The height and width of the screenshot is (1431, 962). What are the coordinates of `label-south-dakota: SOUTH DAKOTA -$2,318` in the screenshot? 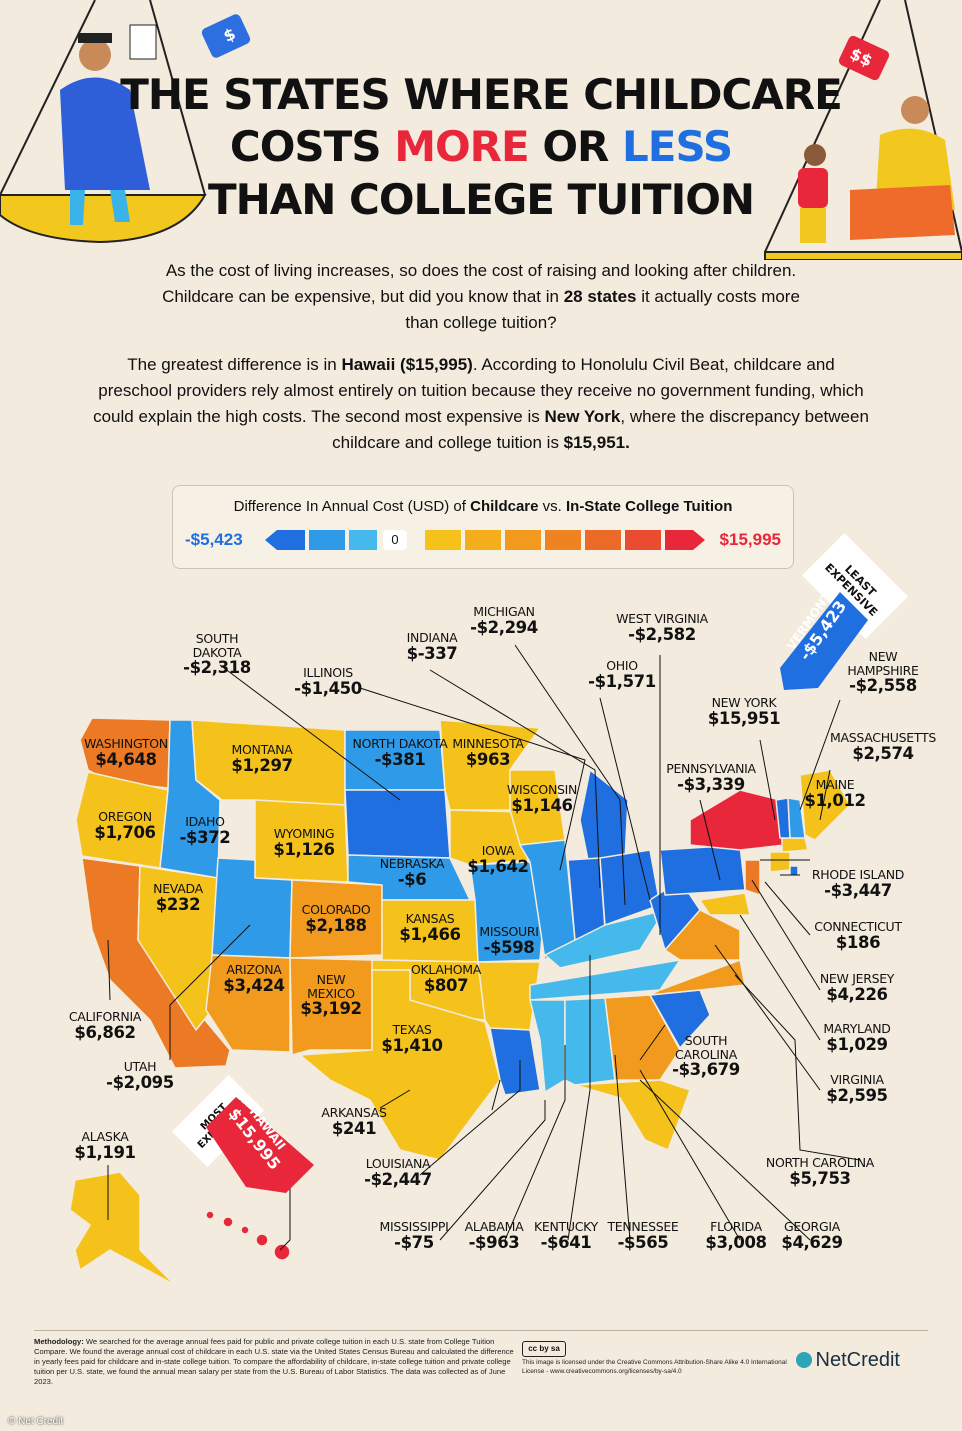 It's located at (217, 654).